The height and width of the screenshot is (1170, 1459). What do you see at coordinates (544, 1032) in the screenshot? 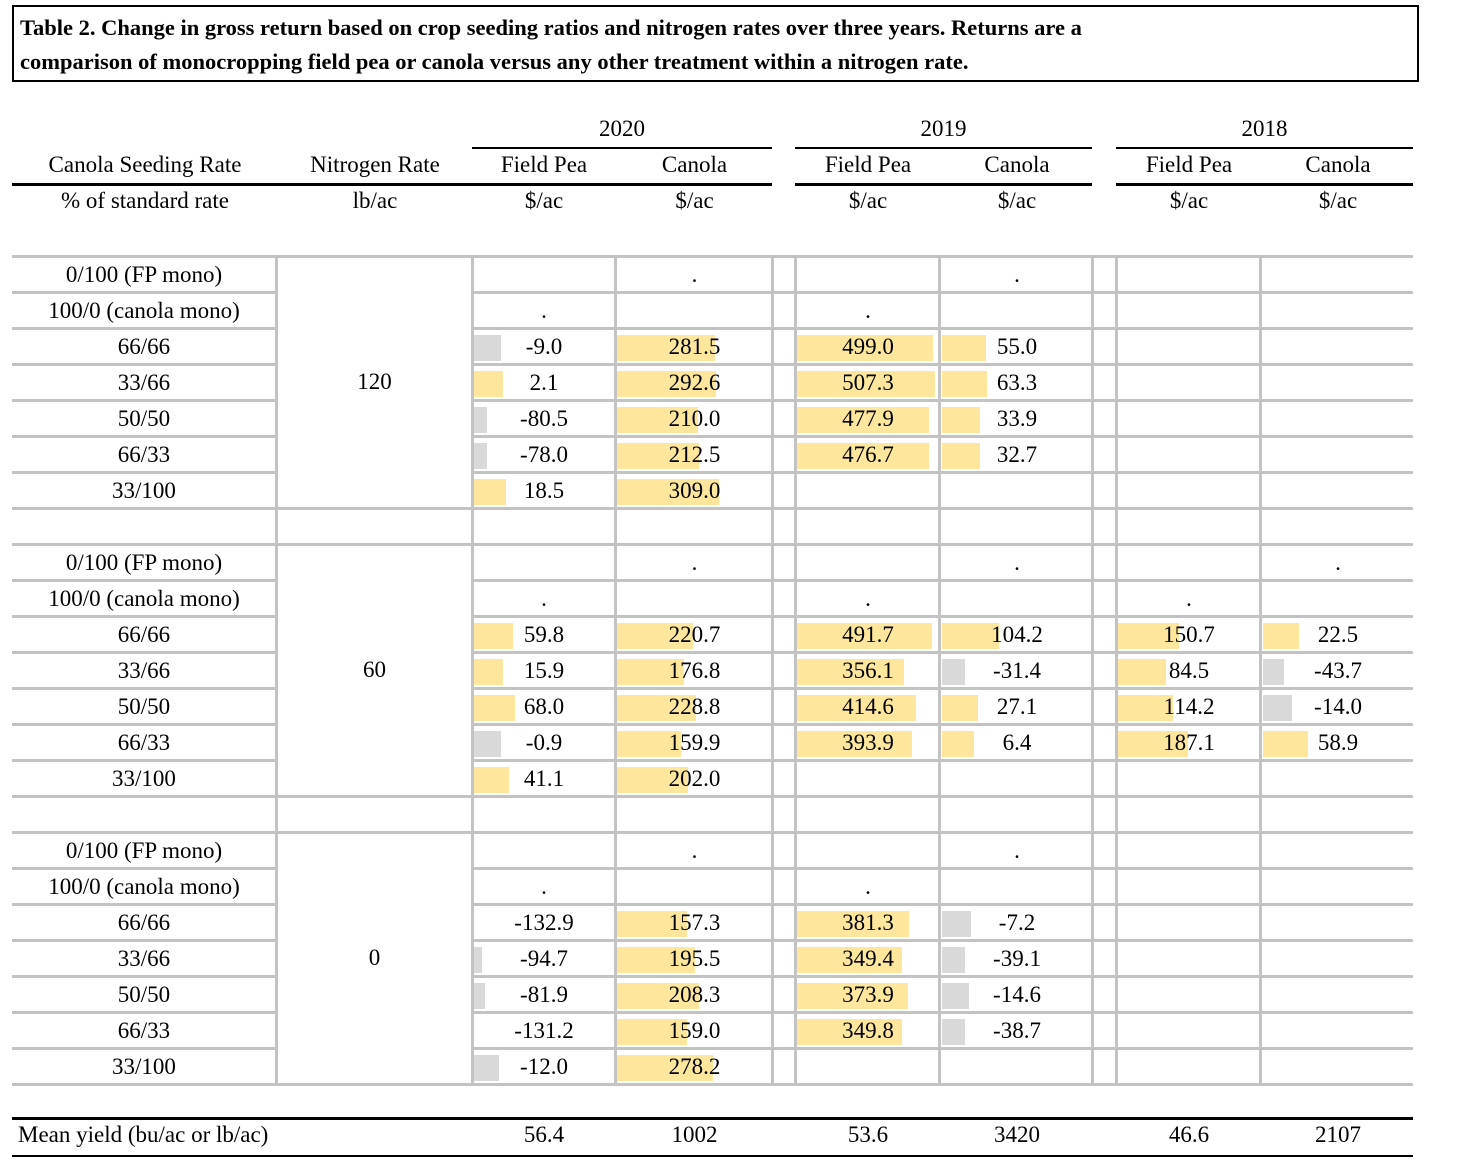
I see `return-cell: -131.2` at bounding box center [544, 1032].